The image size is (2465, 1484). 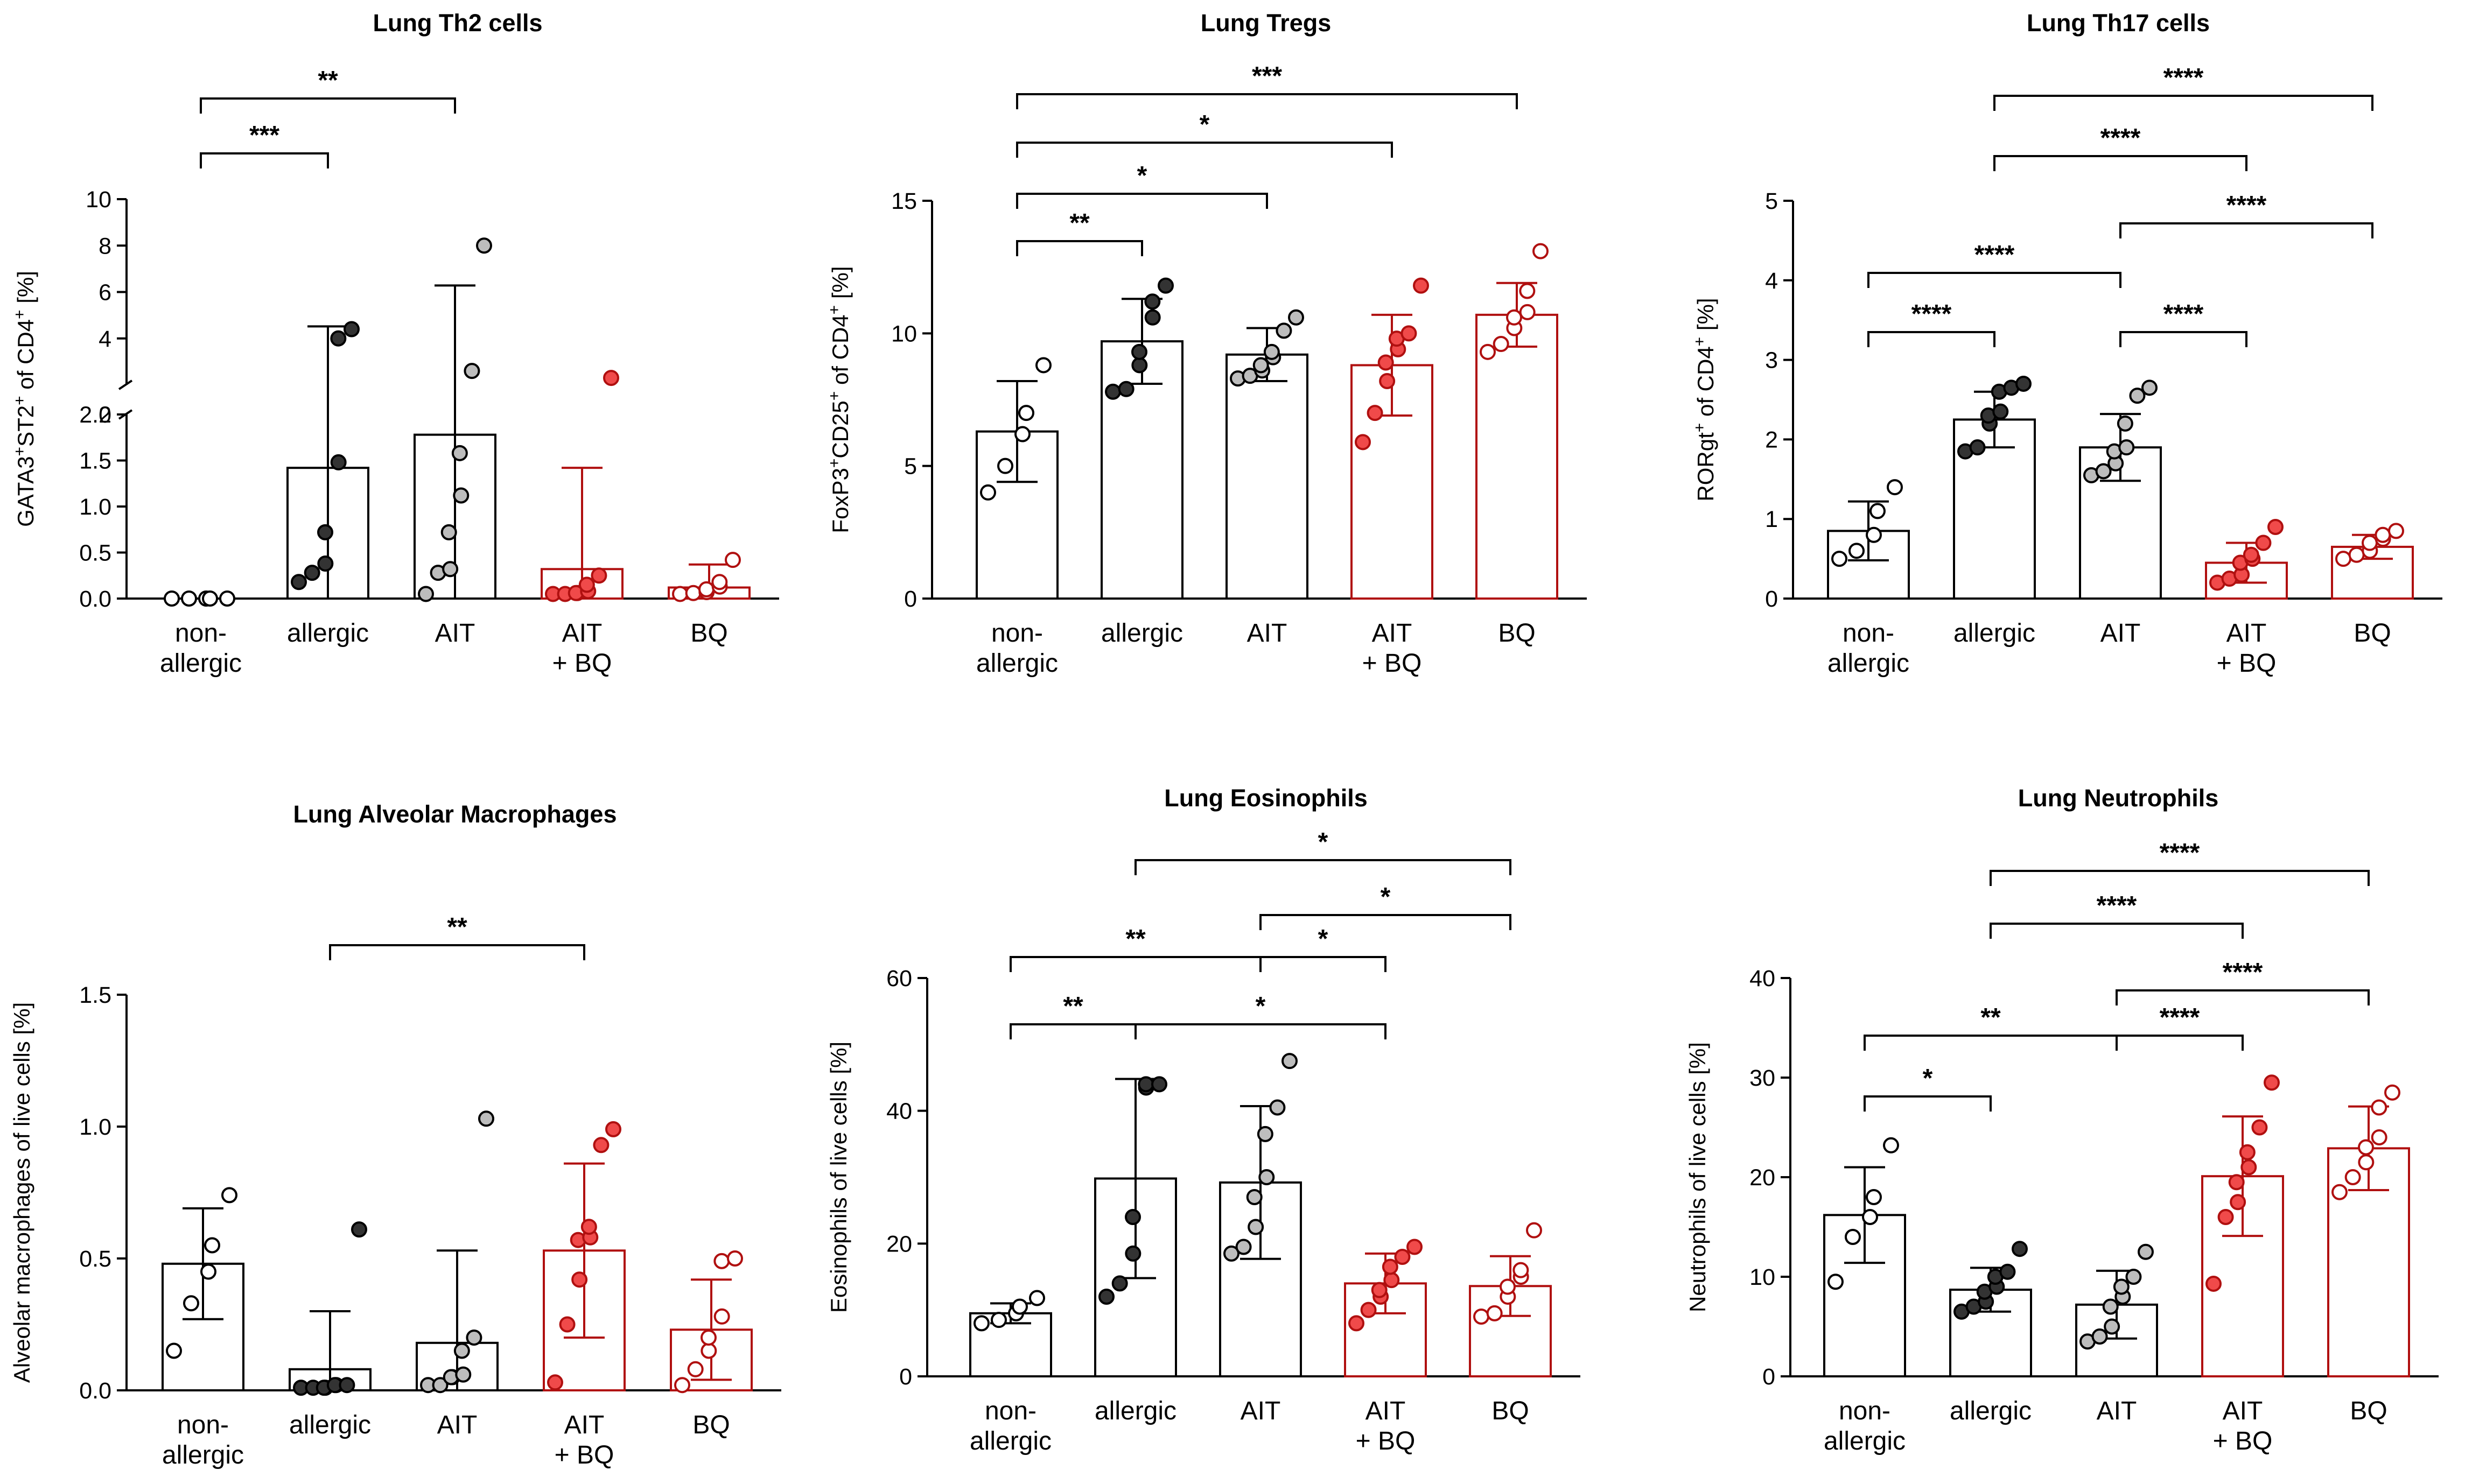 I want to click on y-tick-label: 2, so click(x=1771, y=440).